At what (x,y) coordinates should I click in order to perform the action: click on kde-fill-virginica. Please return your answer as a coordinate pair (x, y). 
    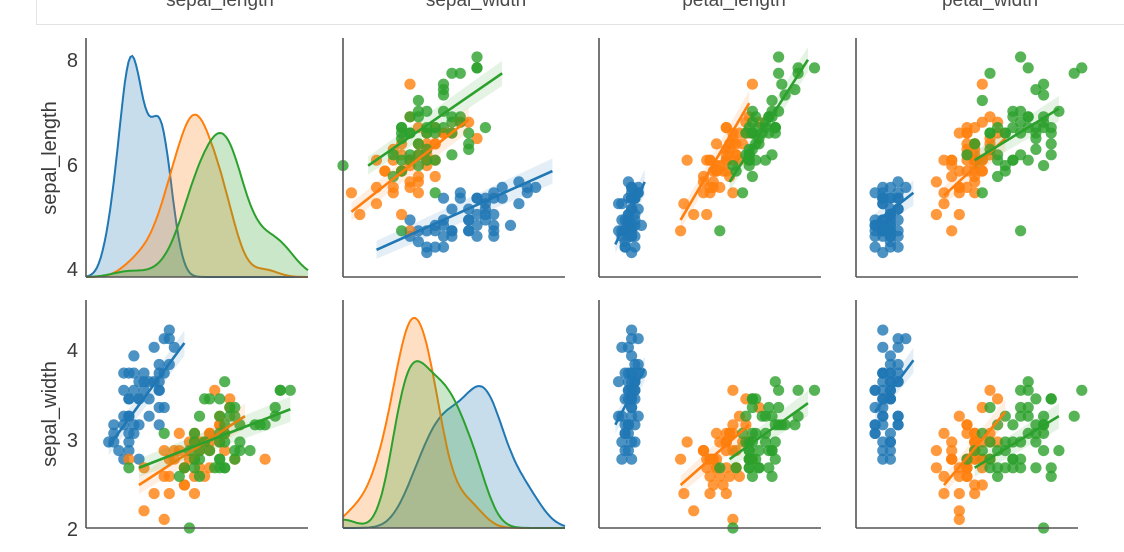
    Looking at the image, I should click on (197, 205).